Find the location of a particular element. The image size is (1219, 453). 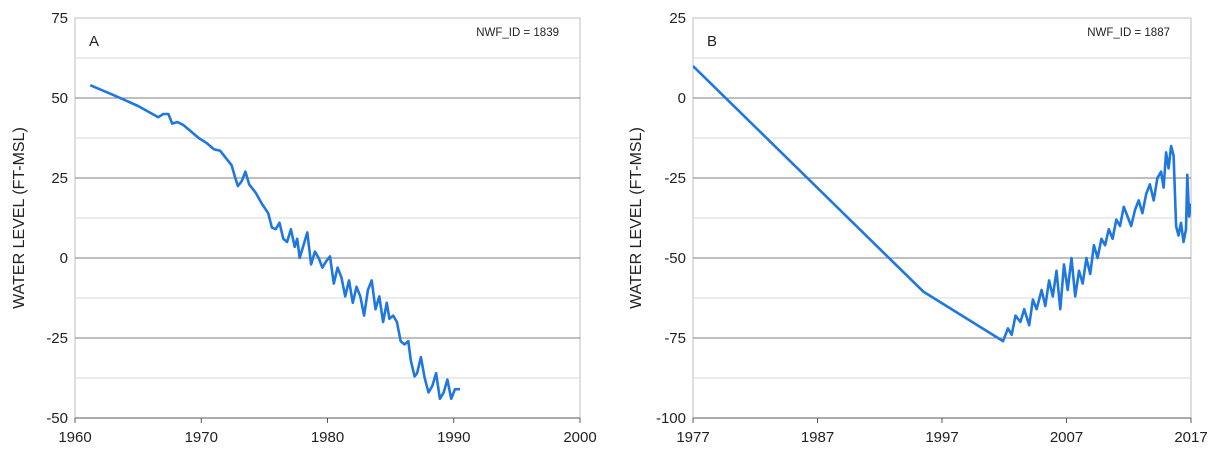

x-tick-label: 2007 is located at coordinates (1066, 437).